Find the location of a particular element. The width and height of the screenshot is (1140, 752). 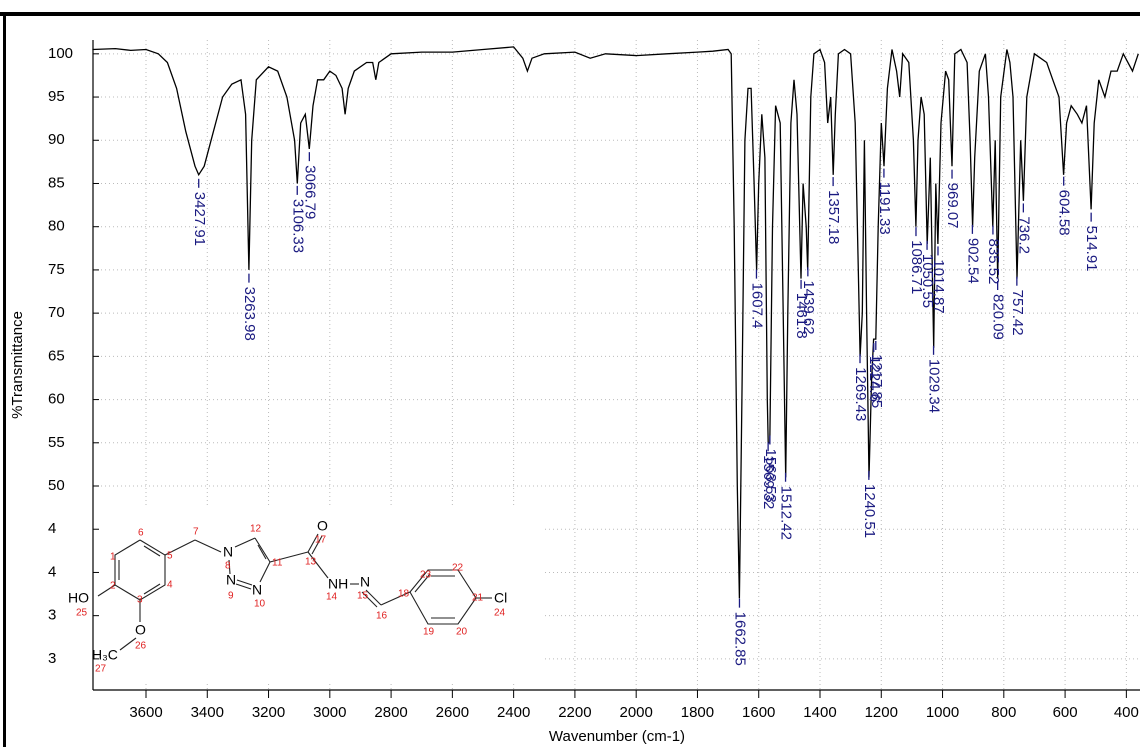

peak-label: 835.52 is located at coordinates (993, 262).